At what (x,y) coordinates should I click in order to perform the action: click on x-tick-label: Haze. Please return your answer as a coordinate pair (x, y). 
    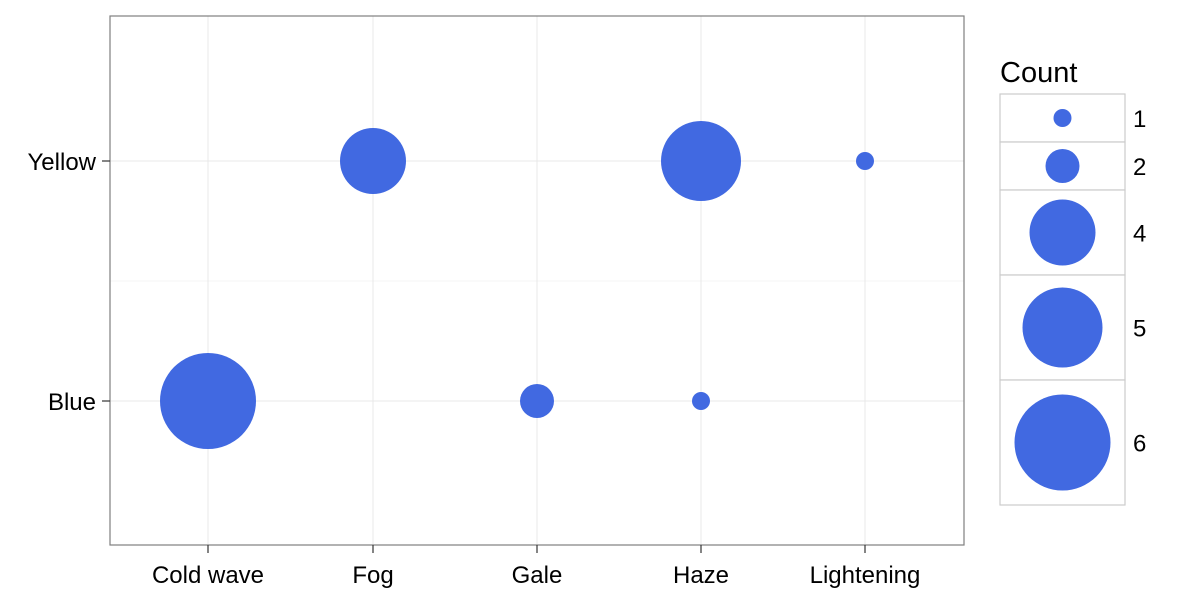
    Looking at the image, I should click on (701, 575).